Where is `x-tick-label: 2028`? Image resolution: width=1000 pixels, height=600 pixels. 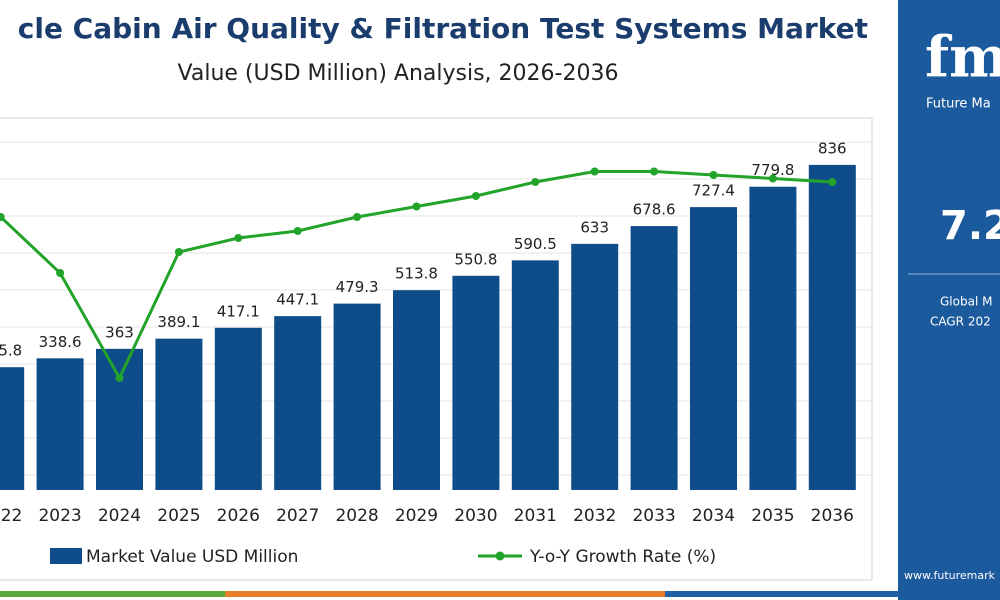 x-tick-label: 2028 is located at coordinates (356, 516).